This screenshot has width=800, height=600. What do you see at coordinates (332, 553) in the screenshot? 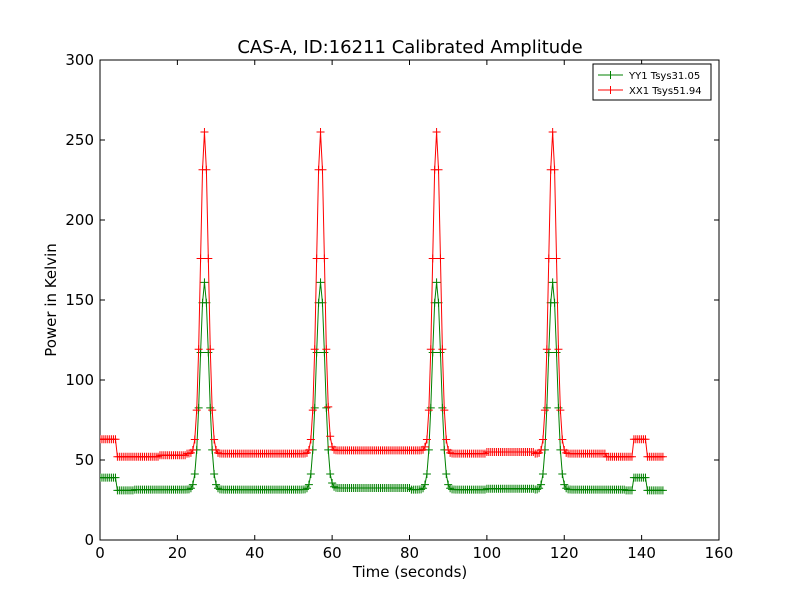
I see `x-tick-label: 60` at bounding box center [332, 553].